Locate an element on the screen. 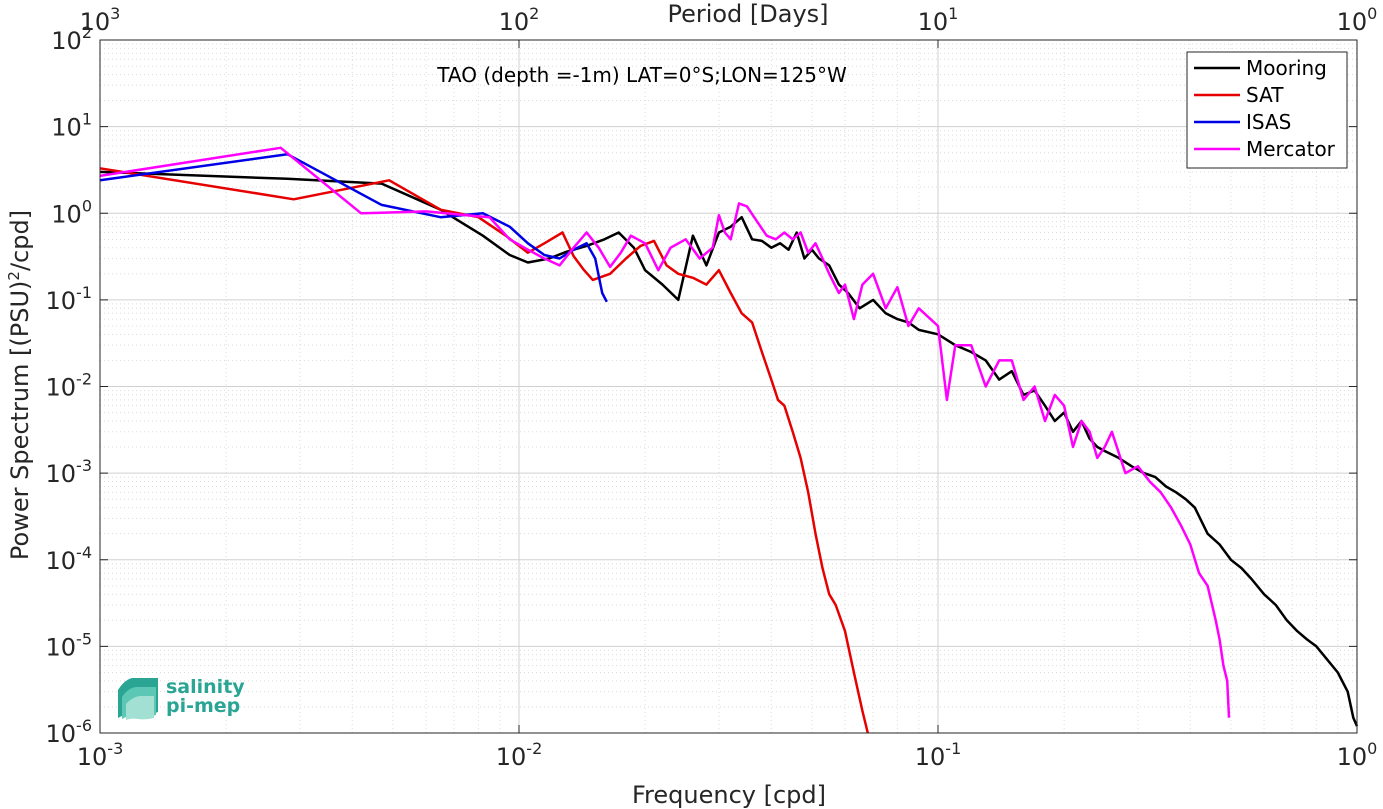 This screenshot has width=1383, height=809. y-tick-label: 10⁻¹ is located at coordinates (69, 299).